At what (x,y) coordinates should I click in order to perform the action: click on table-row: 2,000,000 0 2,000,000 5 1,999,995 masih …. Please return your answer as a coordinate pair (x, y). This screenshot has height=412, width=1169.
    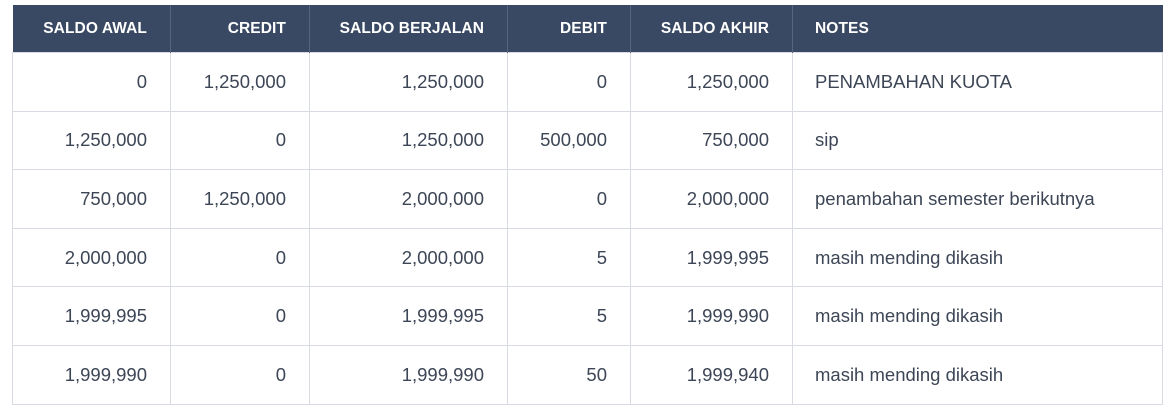
    Looking at the image, I should click on (587, 257).